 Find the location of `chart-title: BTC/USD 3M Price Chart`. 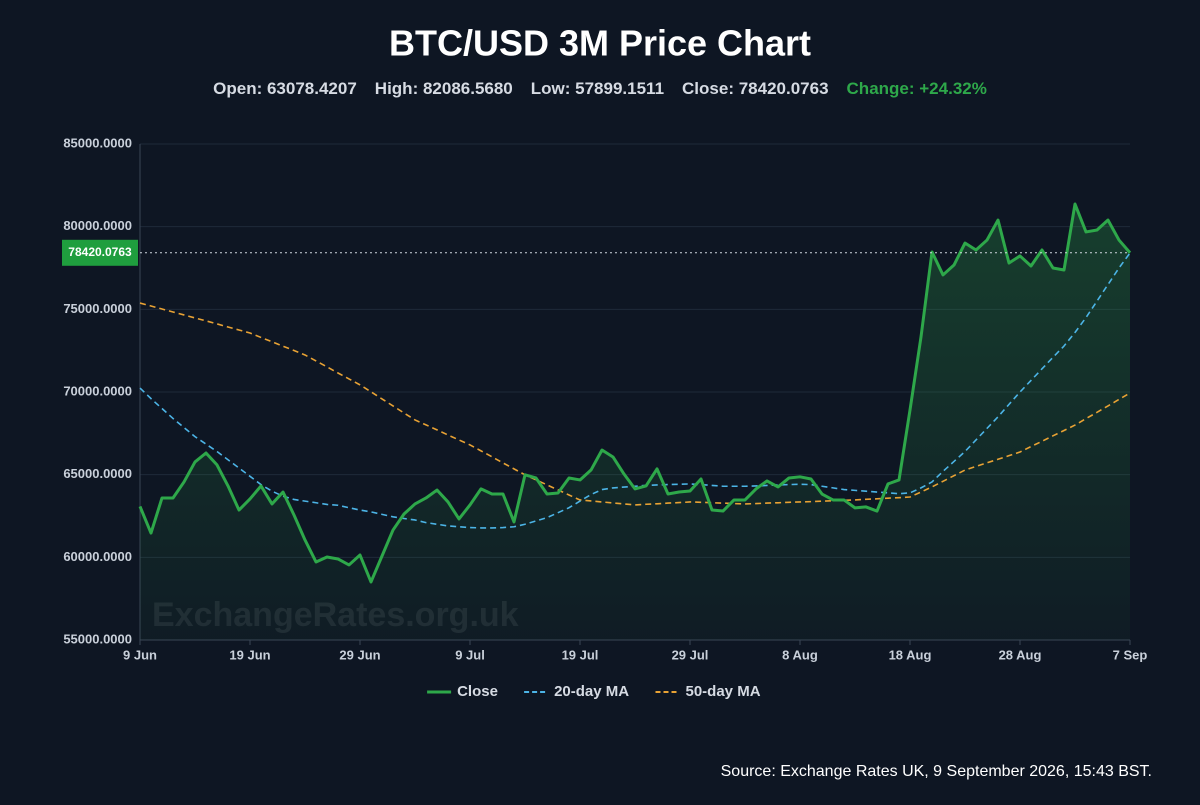

chart-title: BTC/USD 3M Price Chart is located at coordinates (600, 43).